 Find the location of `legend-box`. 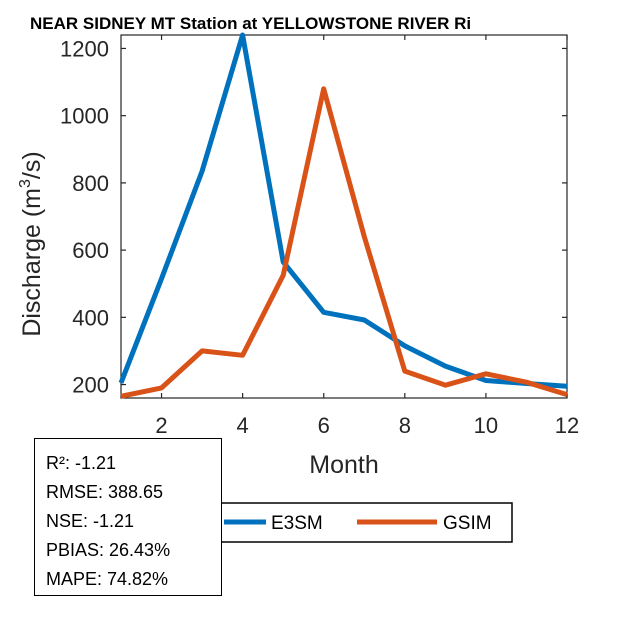

legend-box is located at coordinates (365, 522).